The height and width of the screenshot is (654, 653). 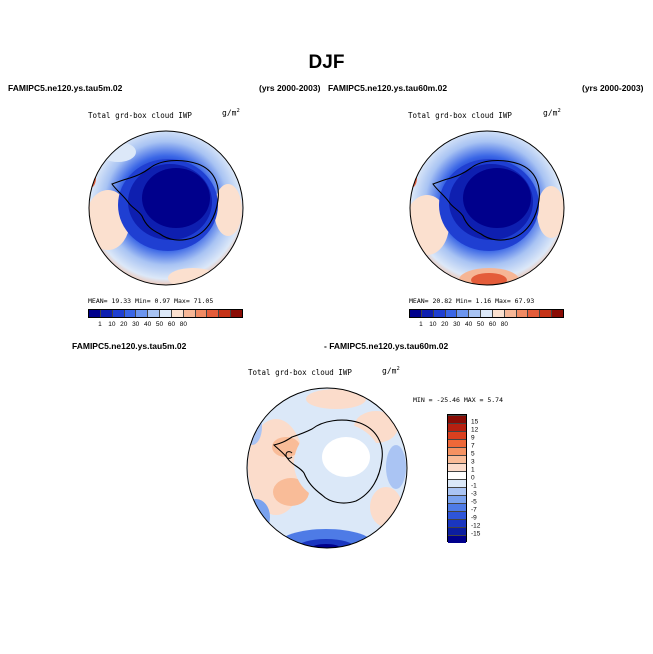 I want to click on panel2-map, so click(x=487, y=208).